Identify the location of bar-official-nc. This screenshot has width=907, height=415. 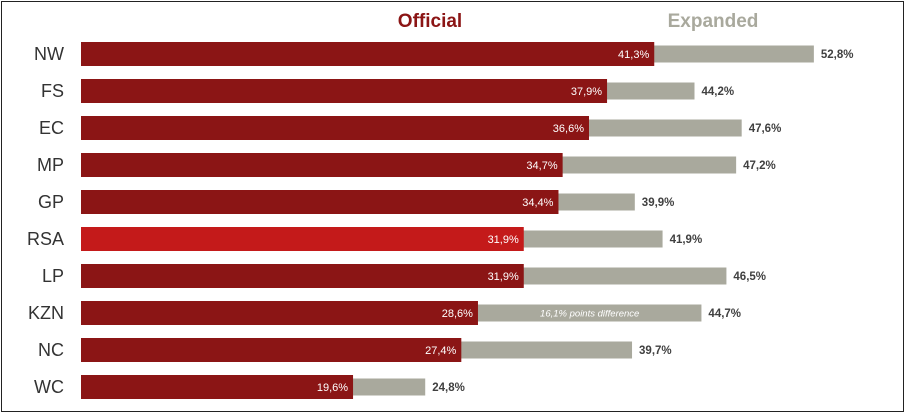
(271, 350).